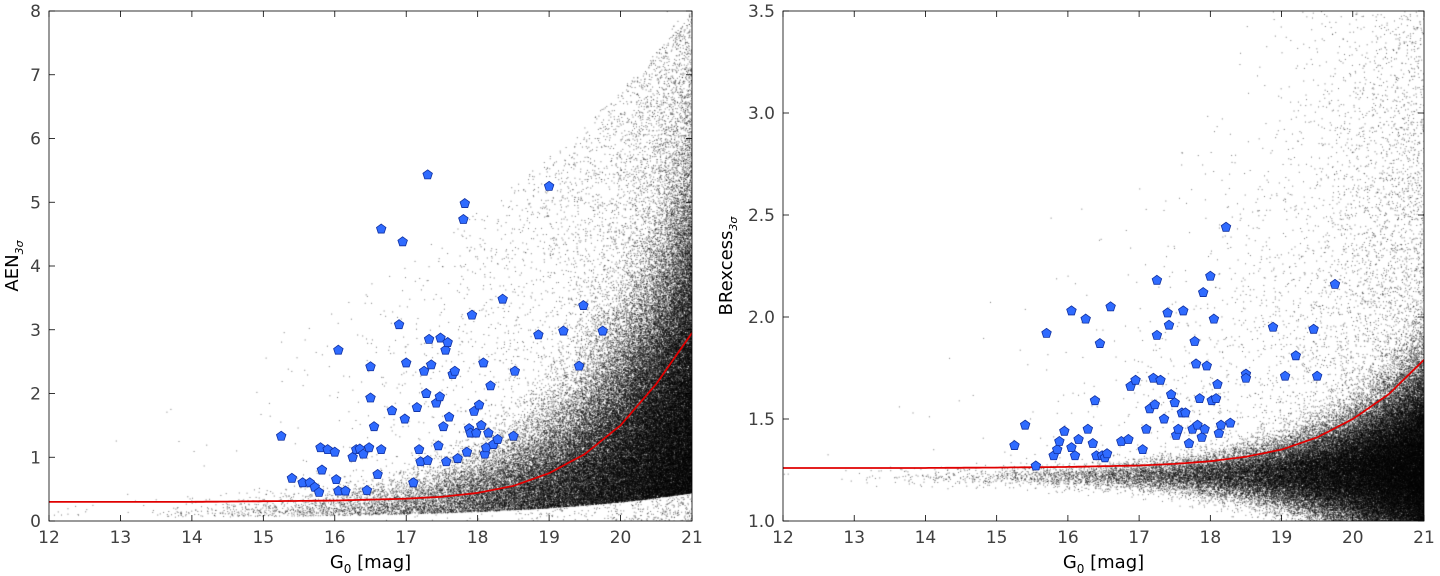 Image resolution: width=1440 pixels, height=576 pixels. I want to click on y-tick-label: 3.5, so click(761, 12).